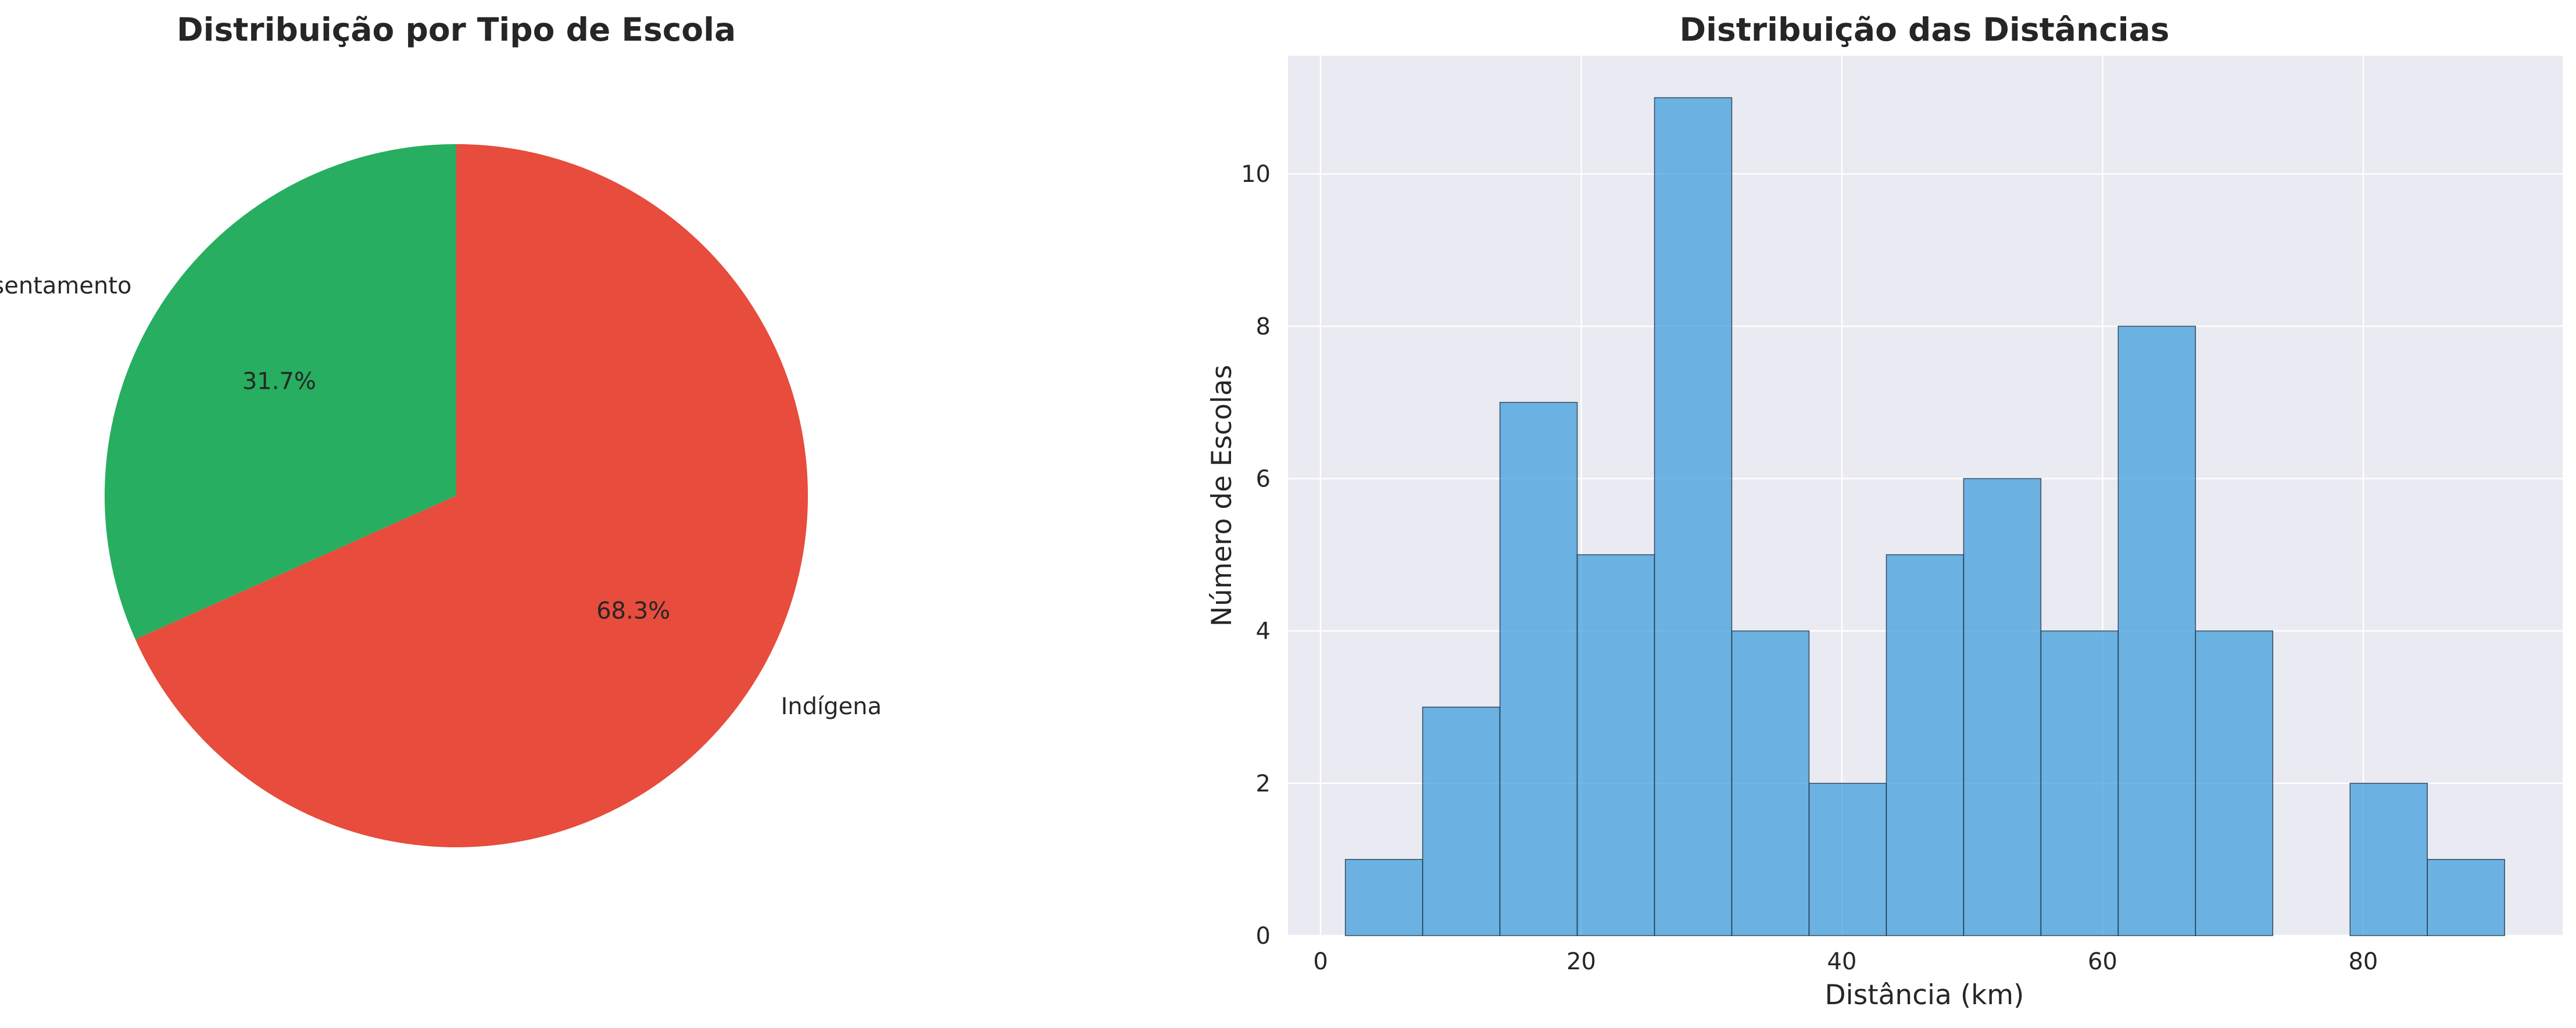 This screenshot has width=2576, height=1028. Describe the element at coordinates (1924, 29) in the screenshot. I see `histogram-title: Distribuição das Distâncias` at that location.